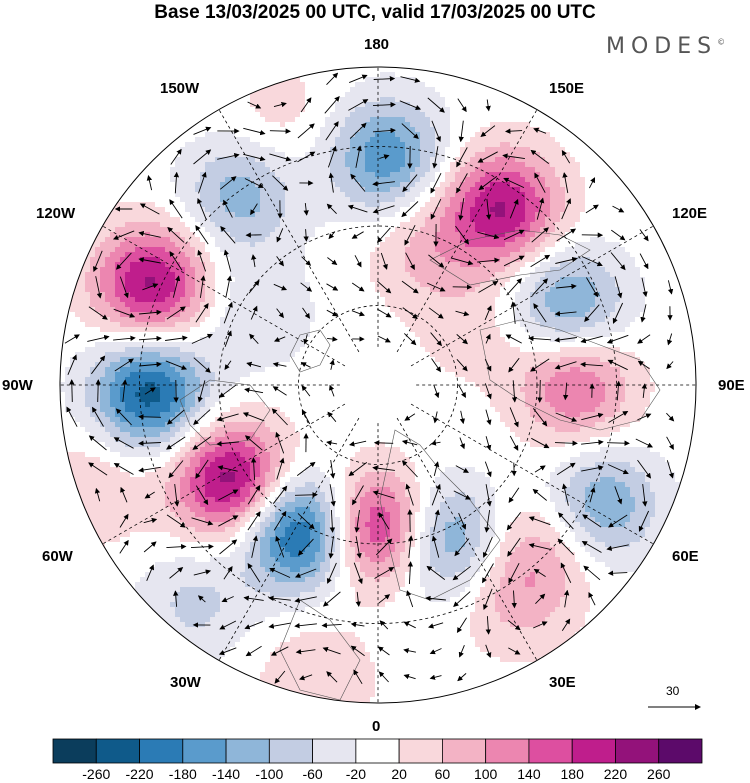  What do you see at coordinates (665, 46) in the screenshot?
I see `brand-logo: MODES©` at bounding box center [665, 46].